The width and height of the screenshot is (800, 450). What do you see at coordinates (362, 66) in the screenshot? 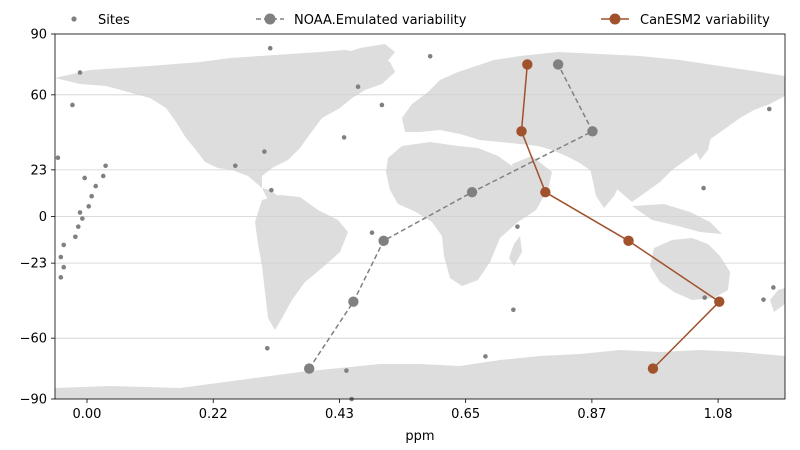
I see `greenland-landmass` at bounding box center [362, 66].